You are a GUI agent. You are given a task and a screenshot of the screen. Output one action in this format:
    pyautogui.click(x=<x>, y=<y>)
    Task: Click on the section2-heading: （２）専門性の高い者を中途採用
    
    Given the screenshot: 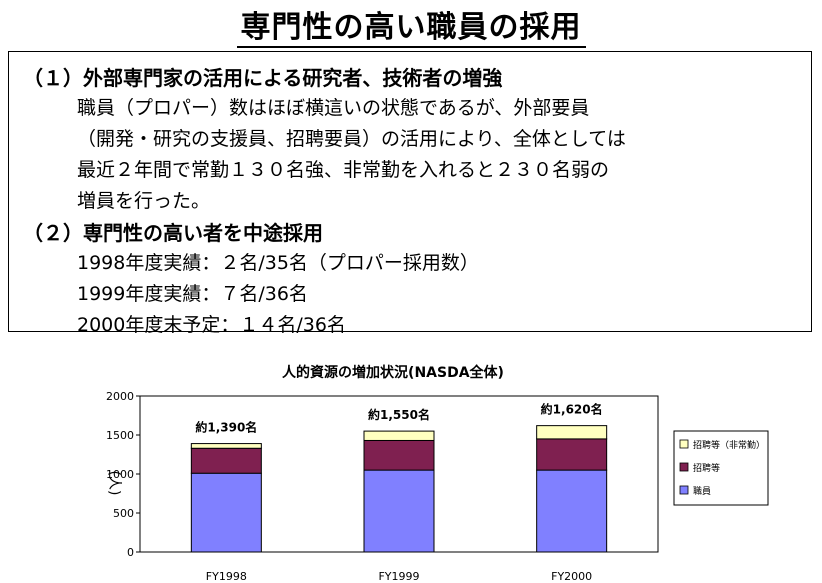 What is the action you would take?
    pyautogui.click(x=173, y=233)
    